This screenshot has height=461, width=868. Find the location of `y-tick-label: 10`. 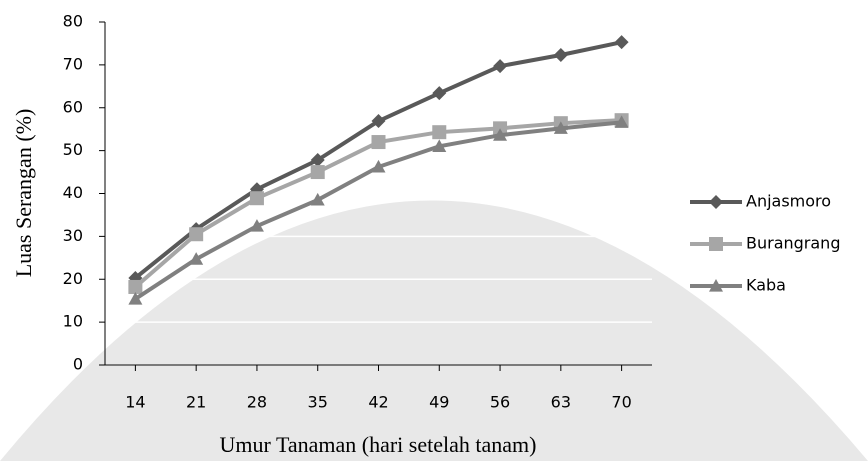

y-tick-label: 10 is located at coordinates (73, 321).